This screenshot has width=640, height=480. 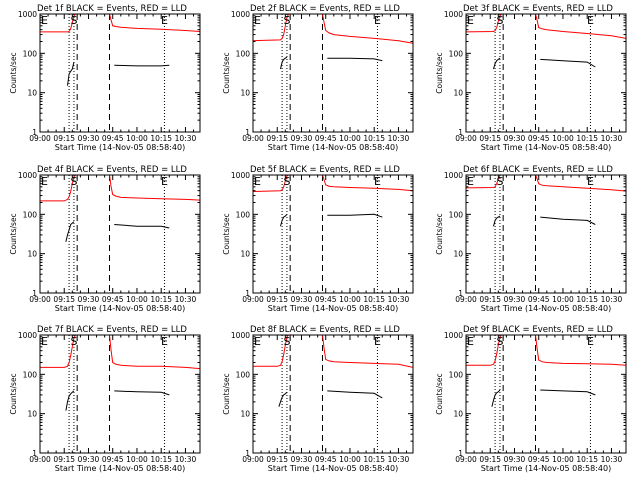 What do you see at coordinates (538, 9) in the screenshot?
I see `panel-title: Det 3f BLACK = Events, RED = LLD` at bounding box center [538, 9].